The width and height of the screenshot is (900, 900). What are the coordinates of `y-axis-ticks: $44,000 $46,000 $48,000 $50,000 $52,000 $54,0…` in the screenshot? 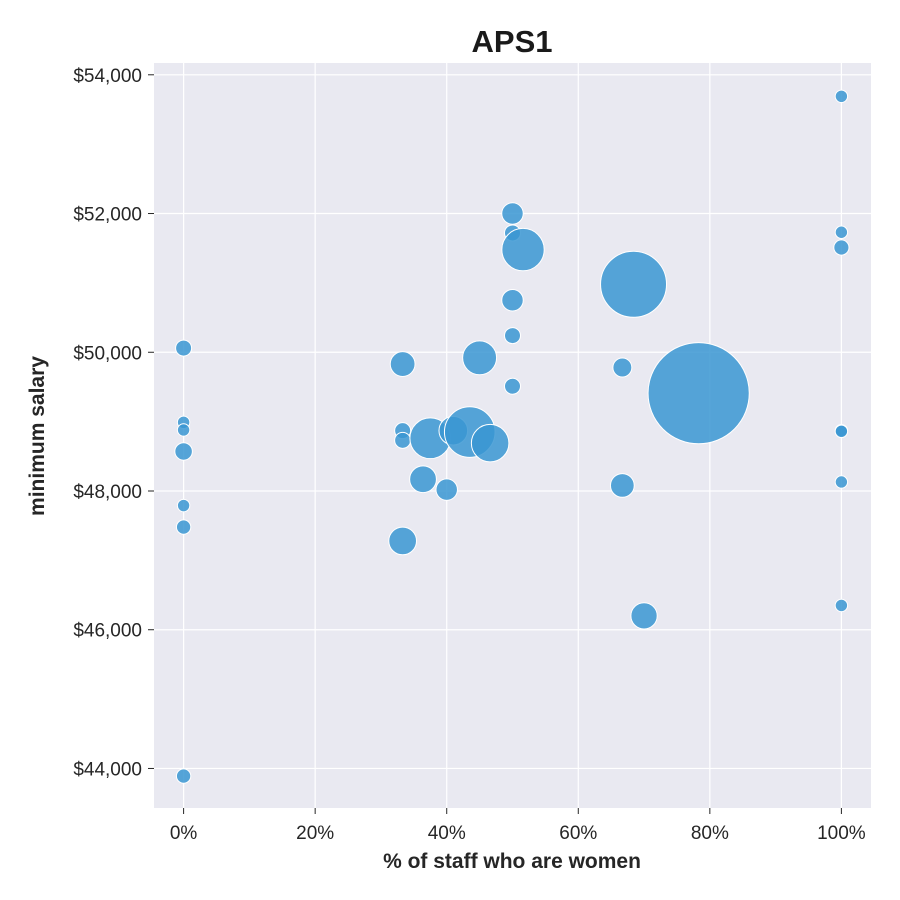 It's located at (113, 423).